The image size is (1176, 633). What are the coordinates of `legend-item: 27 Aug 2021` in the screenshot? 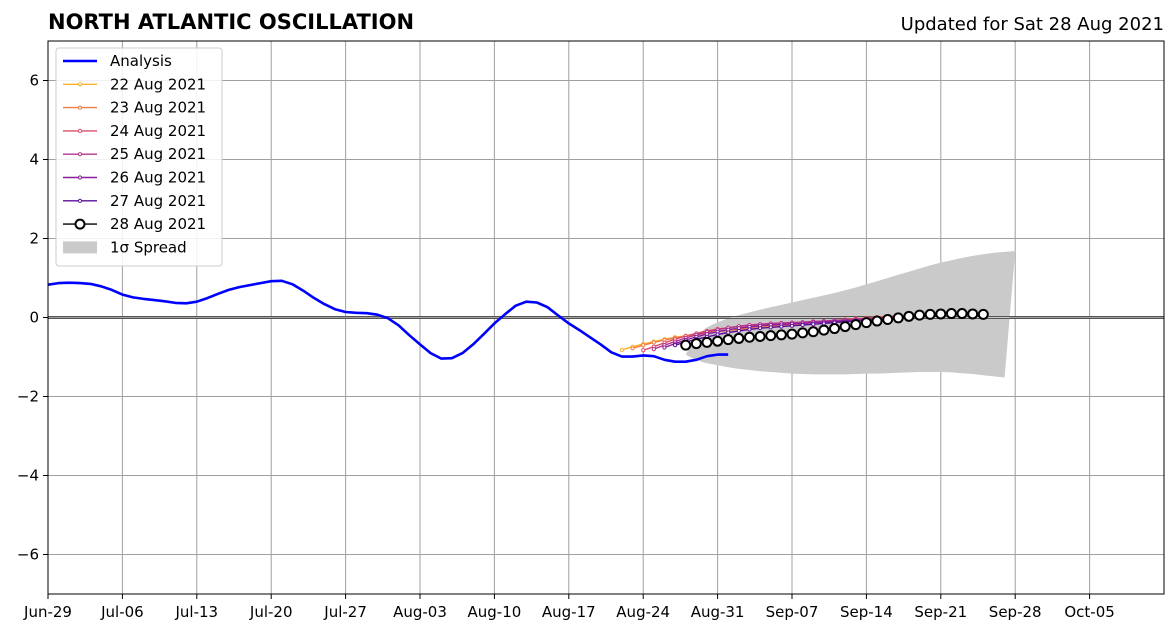 It's located at (134, 201).